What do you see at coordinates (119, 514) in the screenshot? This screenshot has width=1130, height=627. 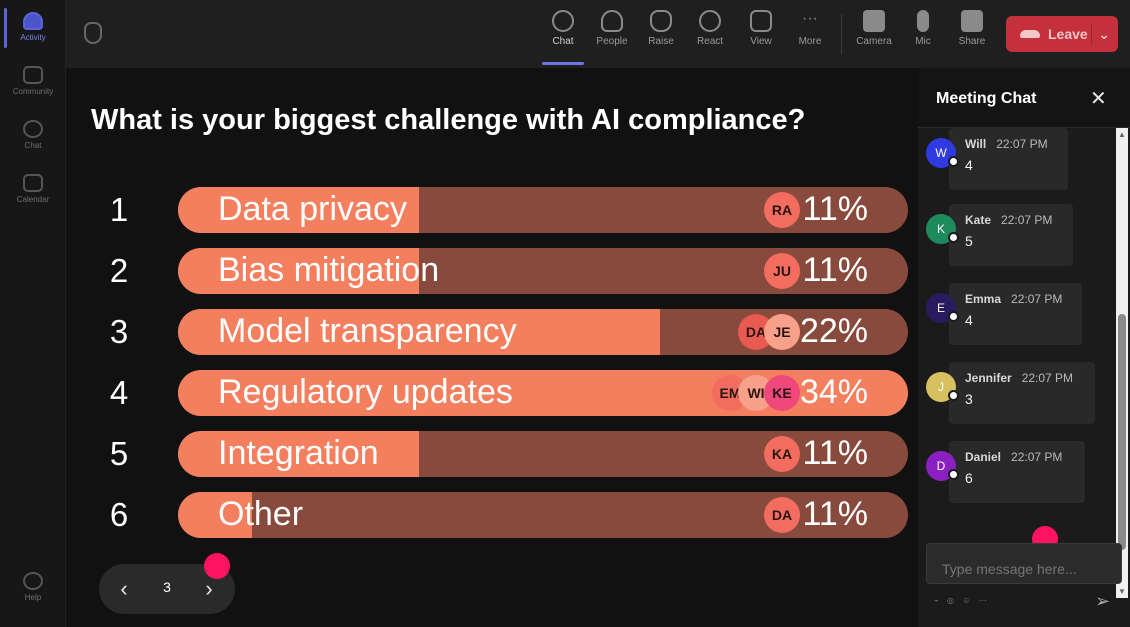 I see `poll-option-number: 6` at bounding box center [119, 514].